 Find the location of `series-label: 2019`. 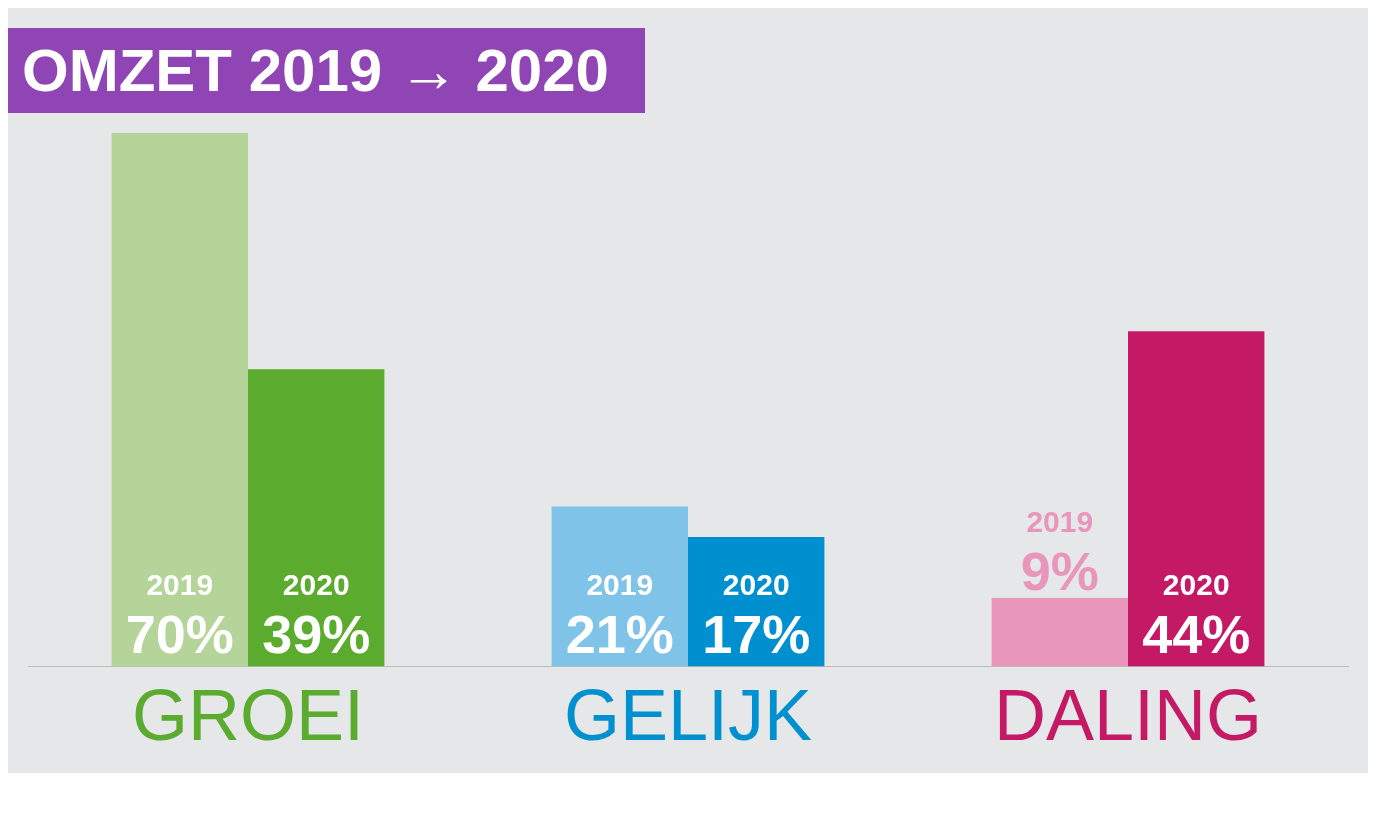

series-label: 2019 is located at coordinates (620, 584).